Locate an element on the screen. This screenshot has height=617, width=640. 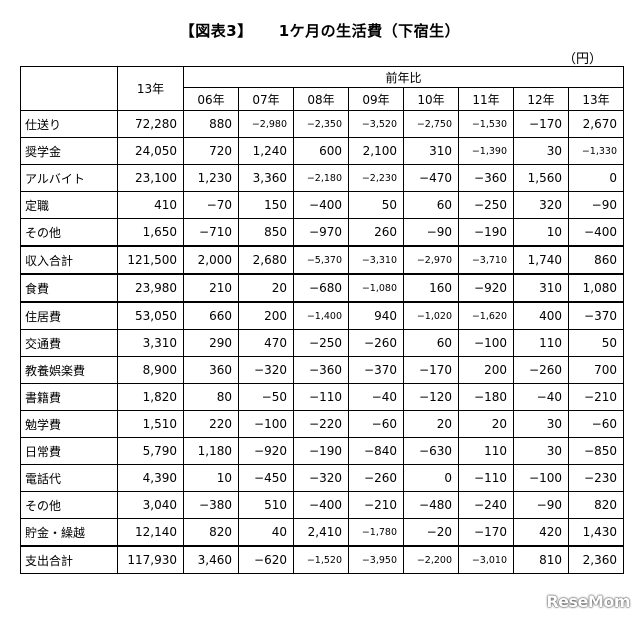
diff-cell: −50 is located at coordinates (266, 397).